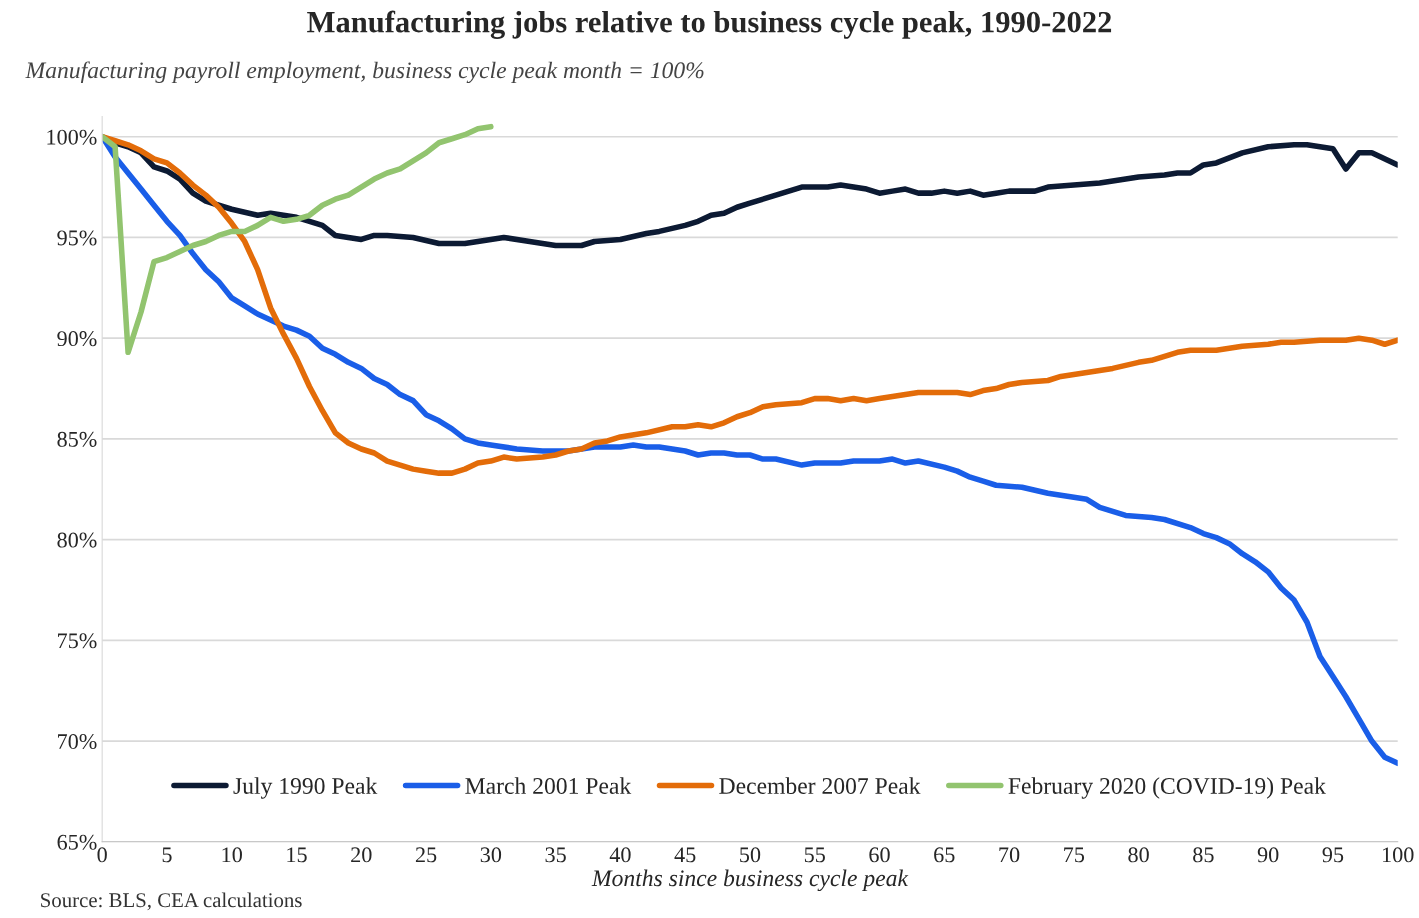  Describe the element at coordinates (814, 855) in the screenshot. I see `x-tick-label: 55` at that location.